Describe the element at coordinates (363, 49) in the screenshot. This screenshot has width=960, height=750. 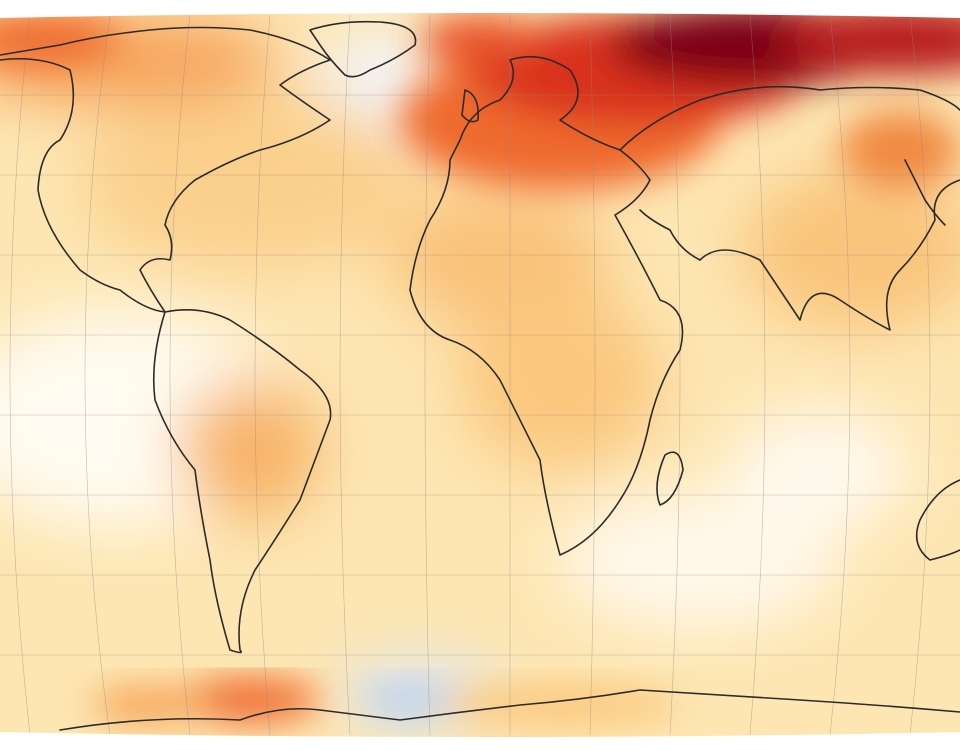
I see `greenland-coast` at that location.